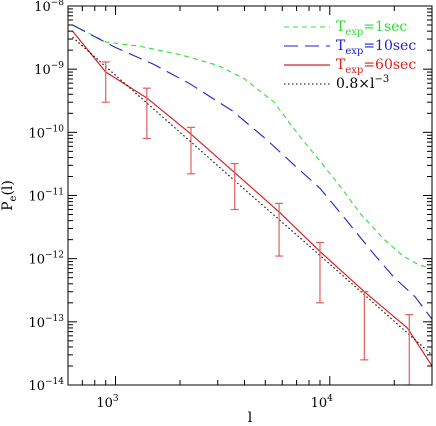 The image size is (436, 426). I want to click on legend-entry-2: Texp=60sec, so click(350, 66).